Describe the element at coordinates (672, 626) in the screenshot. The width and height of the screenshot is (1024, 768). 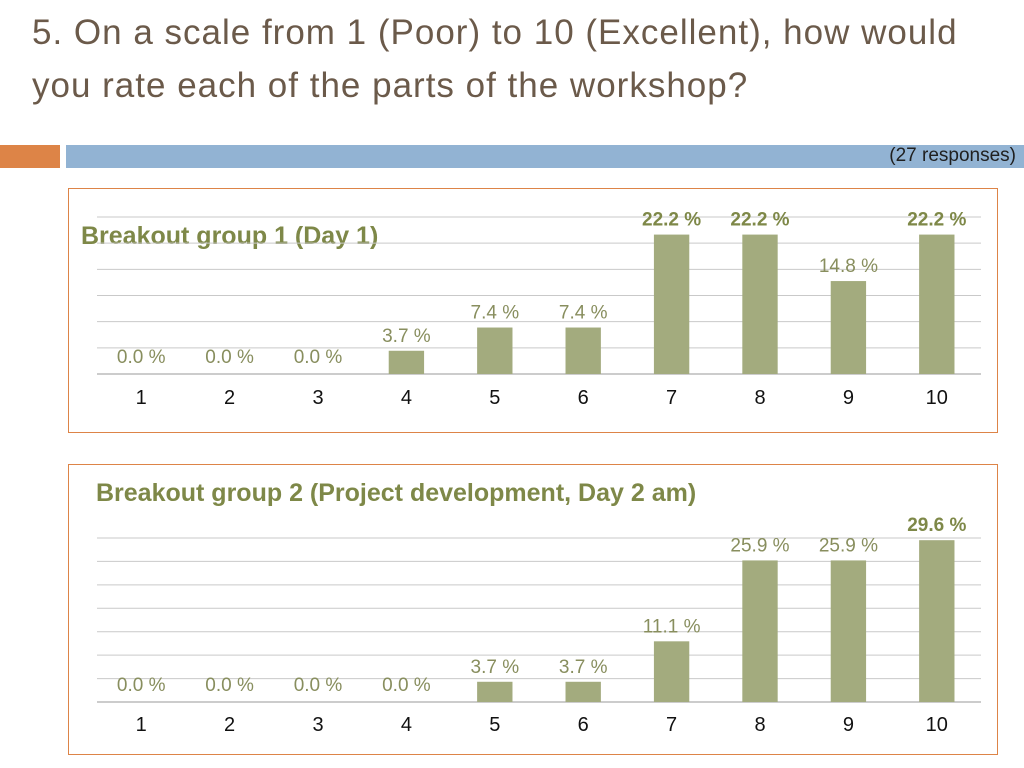
I see `data-label: 11.1 %` at that location.